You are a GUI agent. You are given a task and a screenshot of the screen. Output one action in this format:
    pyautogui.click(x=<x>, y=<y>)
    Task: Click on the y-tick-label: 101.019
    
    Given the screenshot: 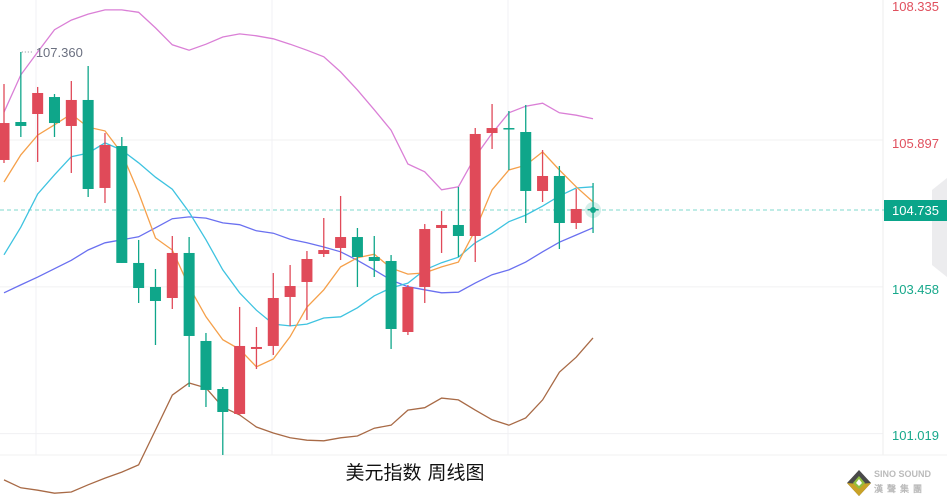 What is the action you would take?
    pyautogui.click(x=915, y=435)
    